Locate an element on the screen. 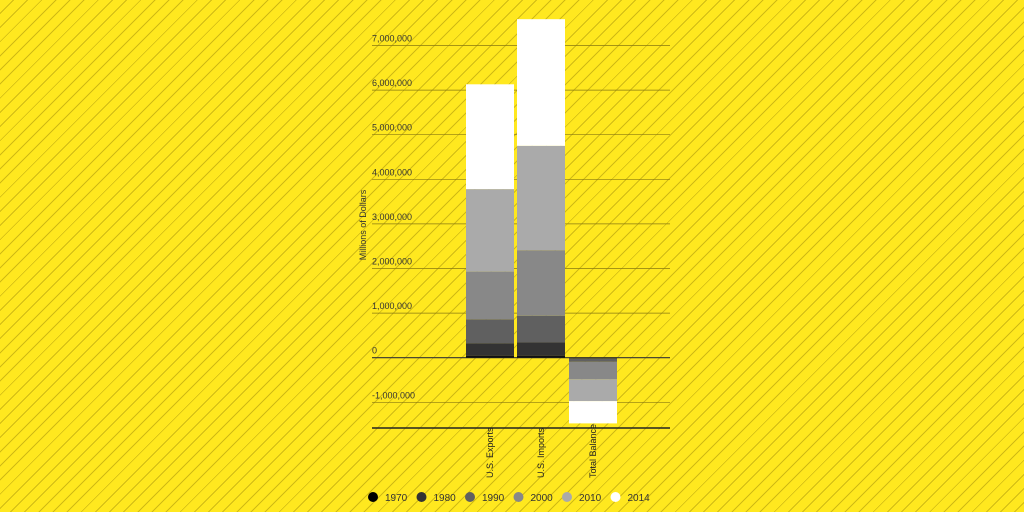 The height and width of the screenshot is (512, 1024). x-category-label: Total Balance is located at coordinates (593, 451).